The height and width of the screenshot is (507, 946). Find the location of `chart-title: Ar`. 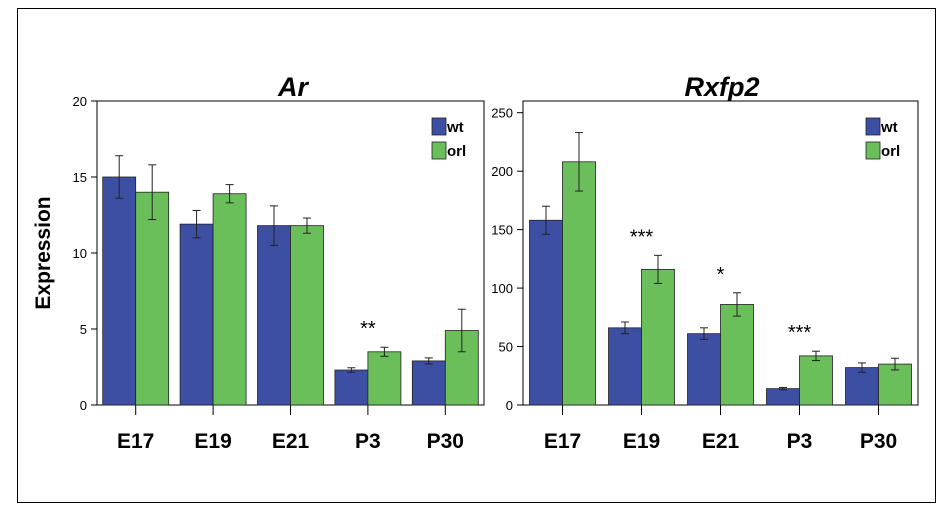

chart-title: Ar is located at coordinates (293, 87).